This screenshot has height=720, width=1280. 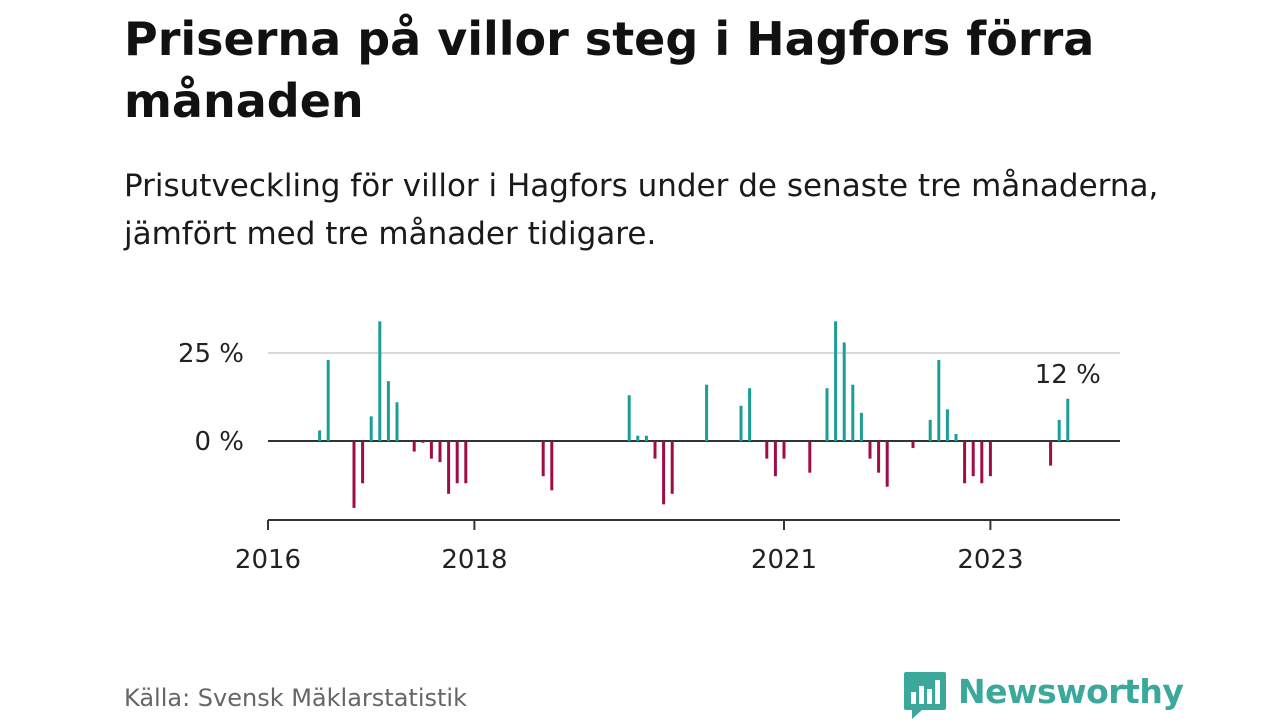 I want to click on newsworthy-logo: Newsworthy, so click(x=1043, y=695).